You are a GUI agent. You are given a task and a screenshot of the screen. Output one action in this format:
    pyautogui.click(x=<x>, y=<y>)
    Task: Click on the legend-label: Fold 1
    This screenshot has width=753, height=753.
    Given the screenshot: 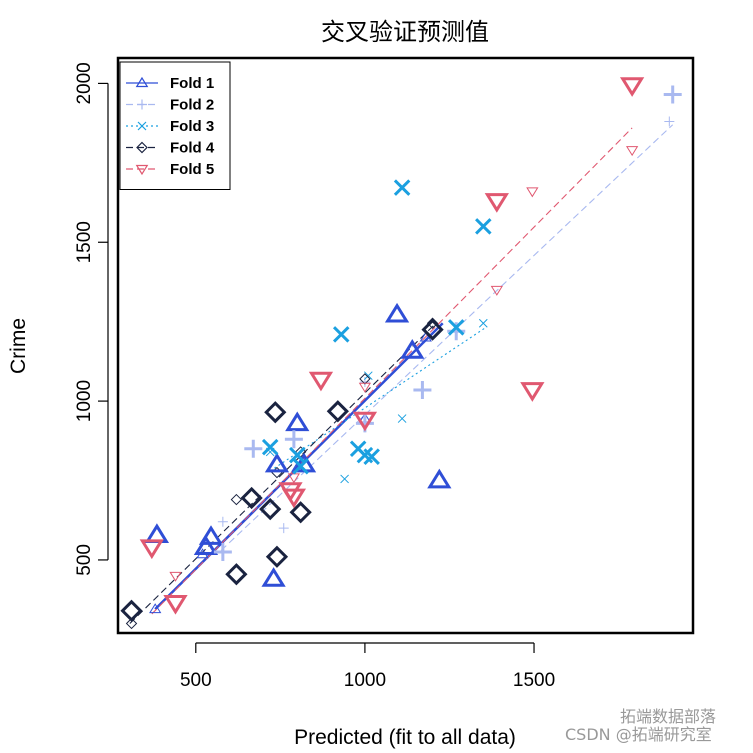 What is the action you would take?
    pyautogui.click(x=192, y=83)
    